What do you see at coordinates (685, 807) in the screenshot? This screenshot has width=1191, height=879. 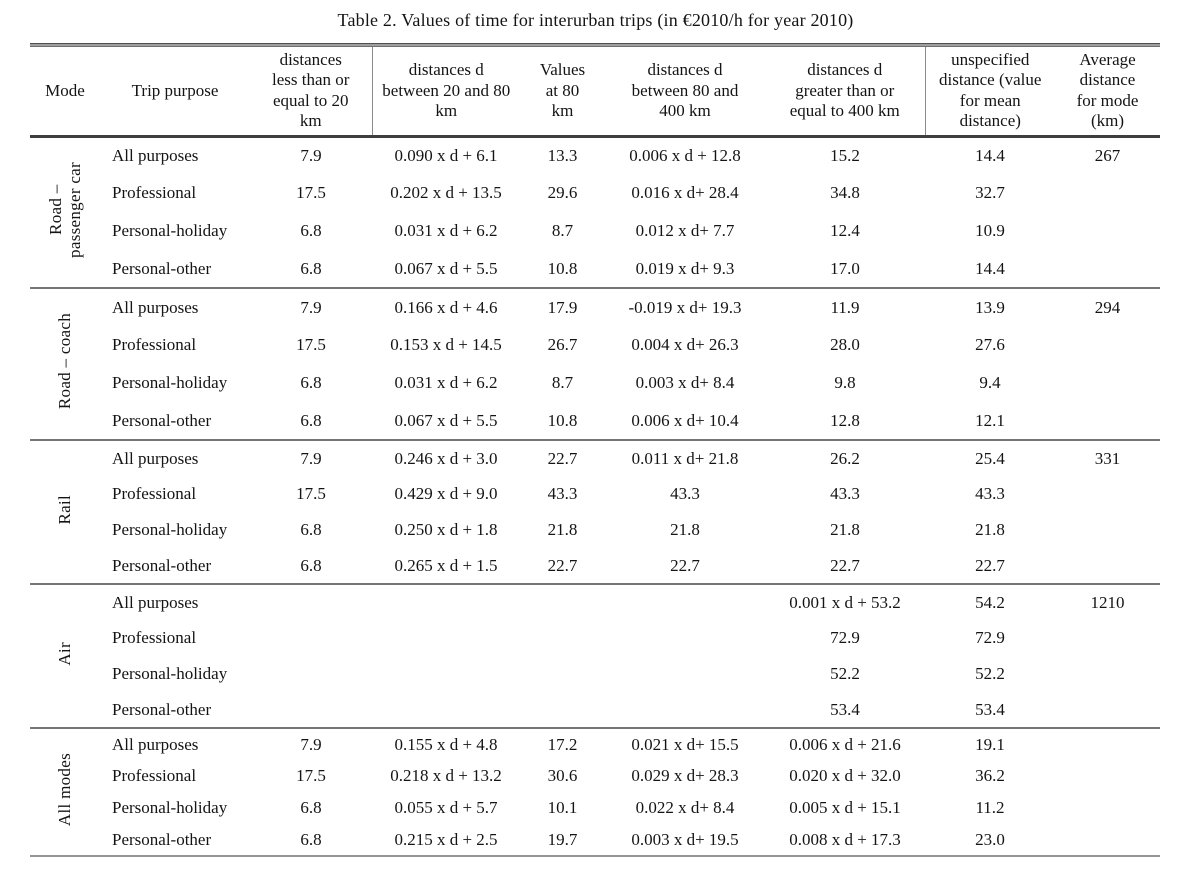 I see `value-cell: 0.022 x d+ 8.4` at bounding box center [685, 807].